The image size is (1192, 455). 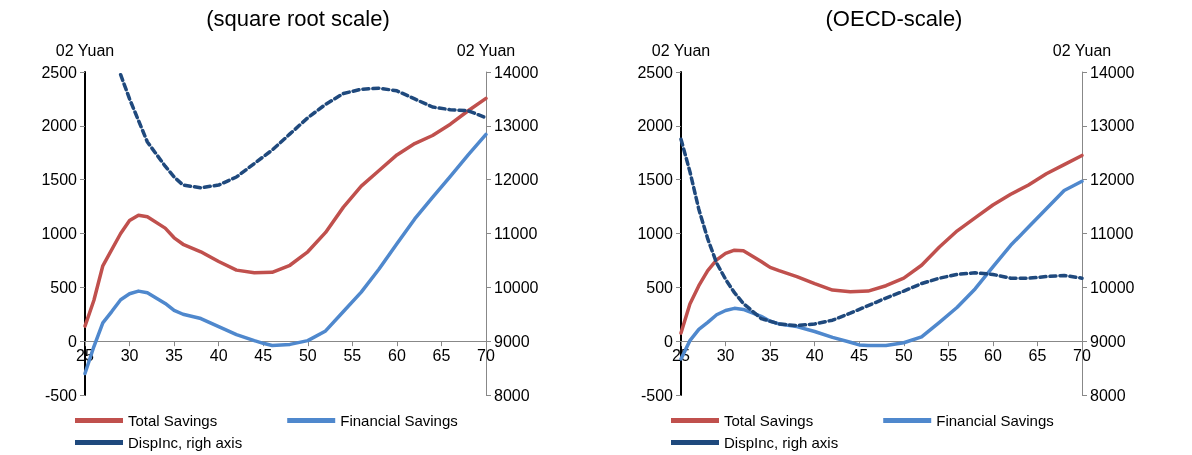 What do you see at coordinates (894, 18) in the screenshot?
I see `chart-title: (OECD-scale)` at bounding box center [894, 18].